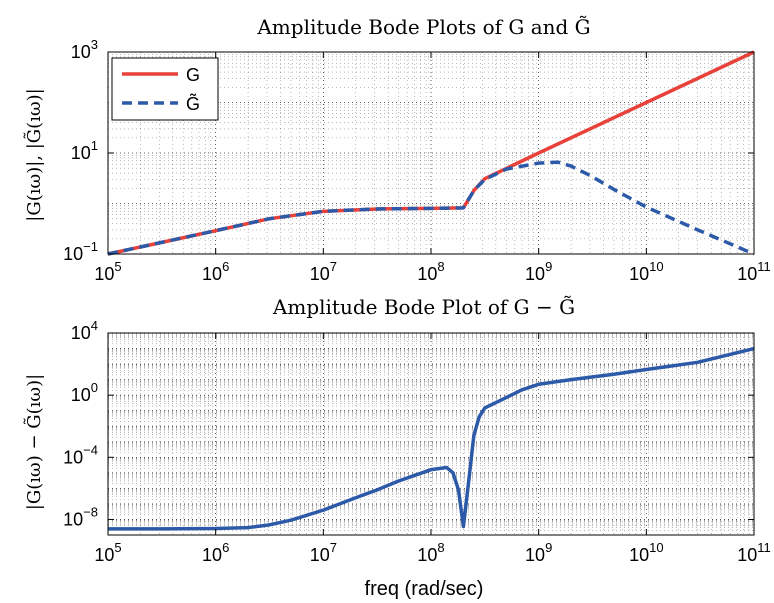 This screenshot has width=774, height=603. I want to click on y-tick-label: 10⁴, so click(84, 330).